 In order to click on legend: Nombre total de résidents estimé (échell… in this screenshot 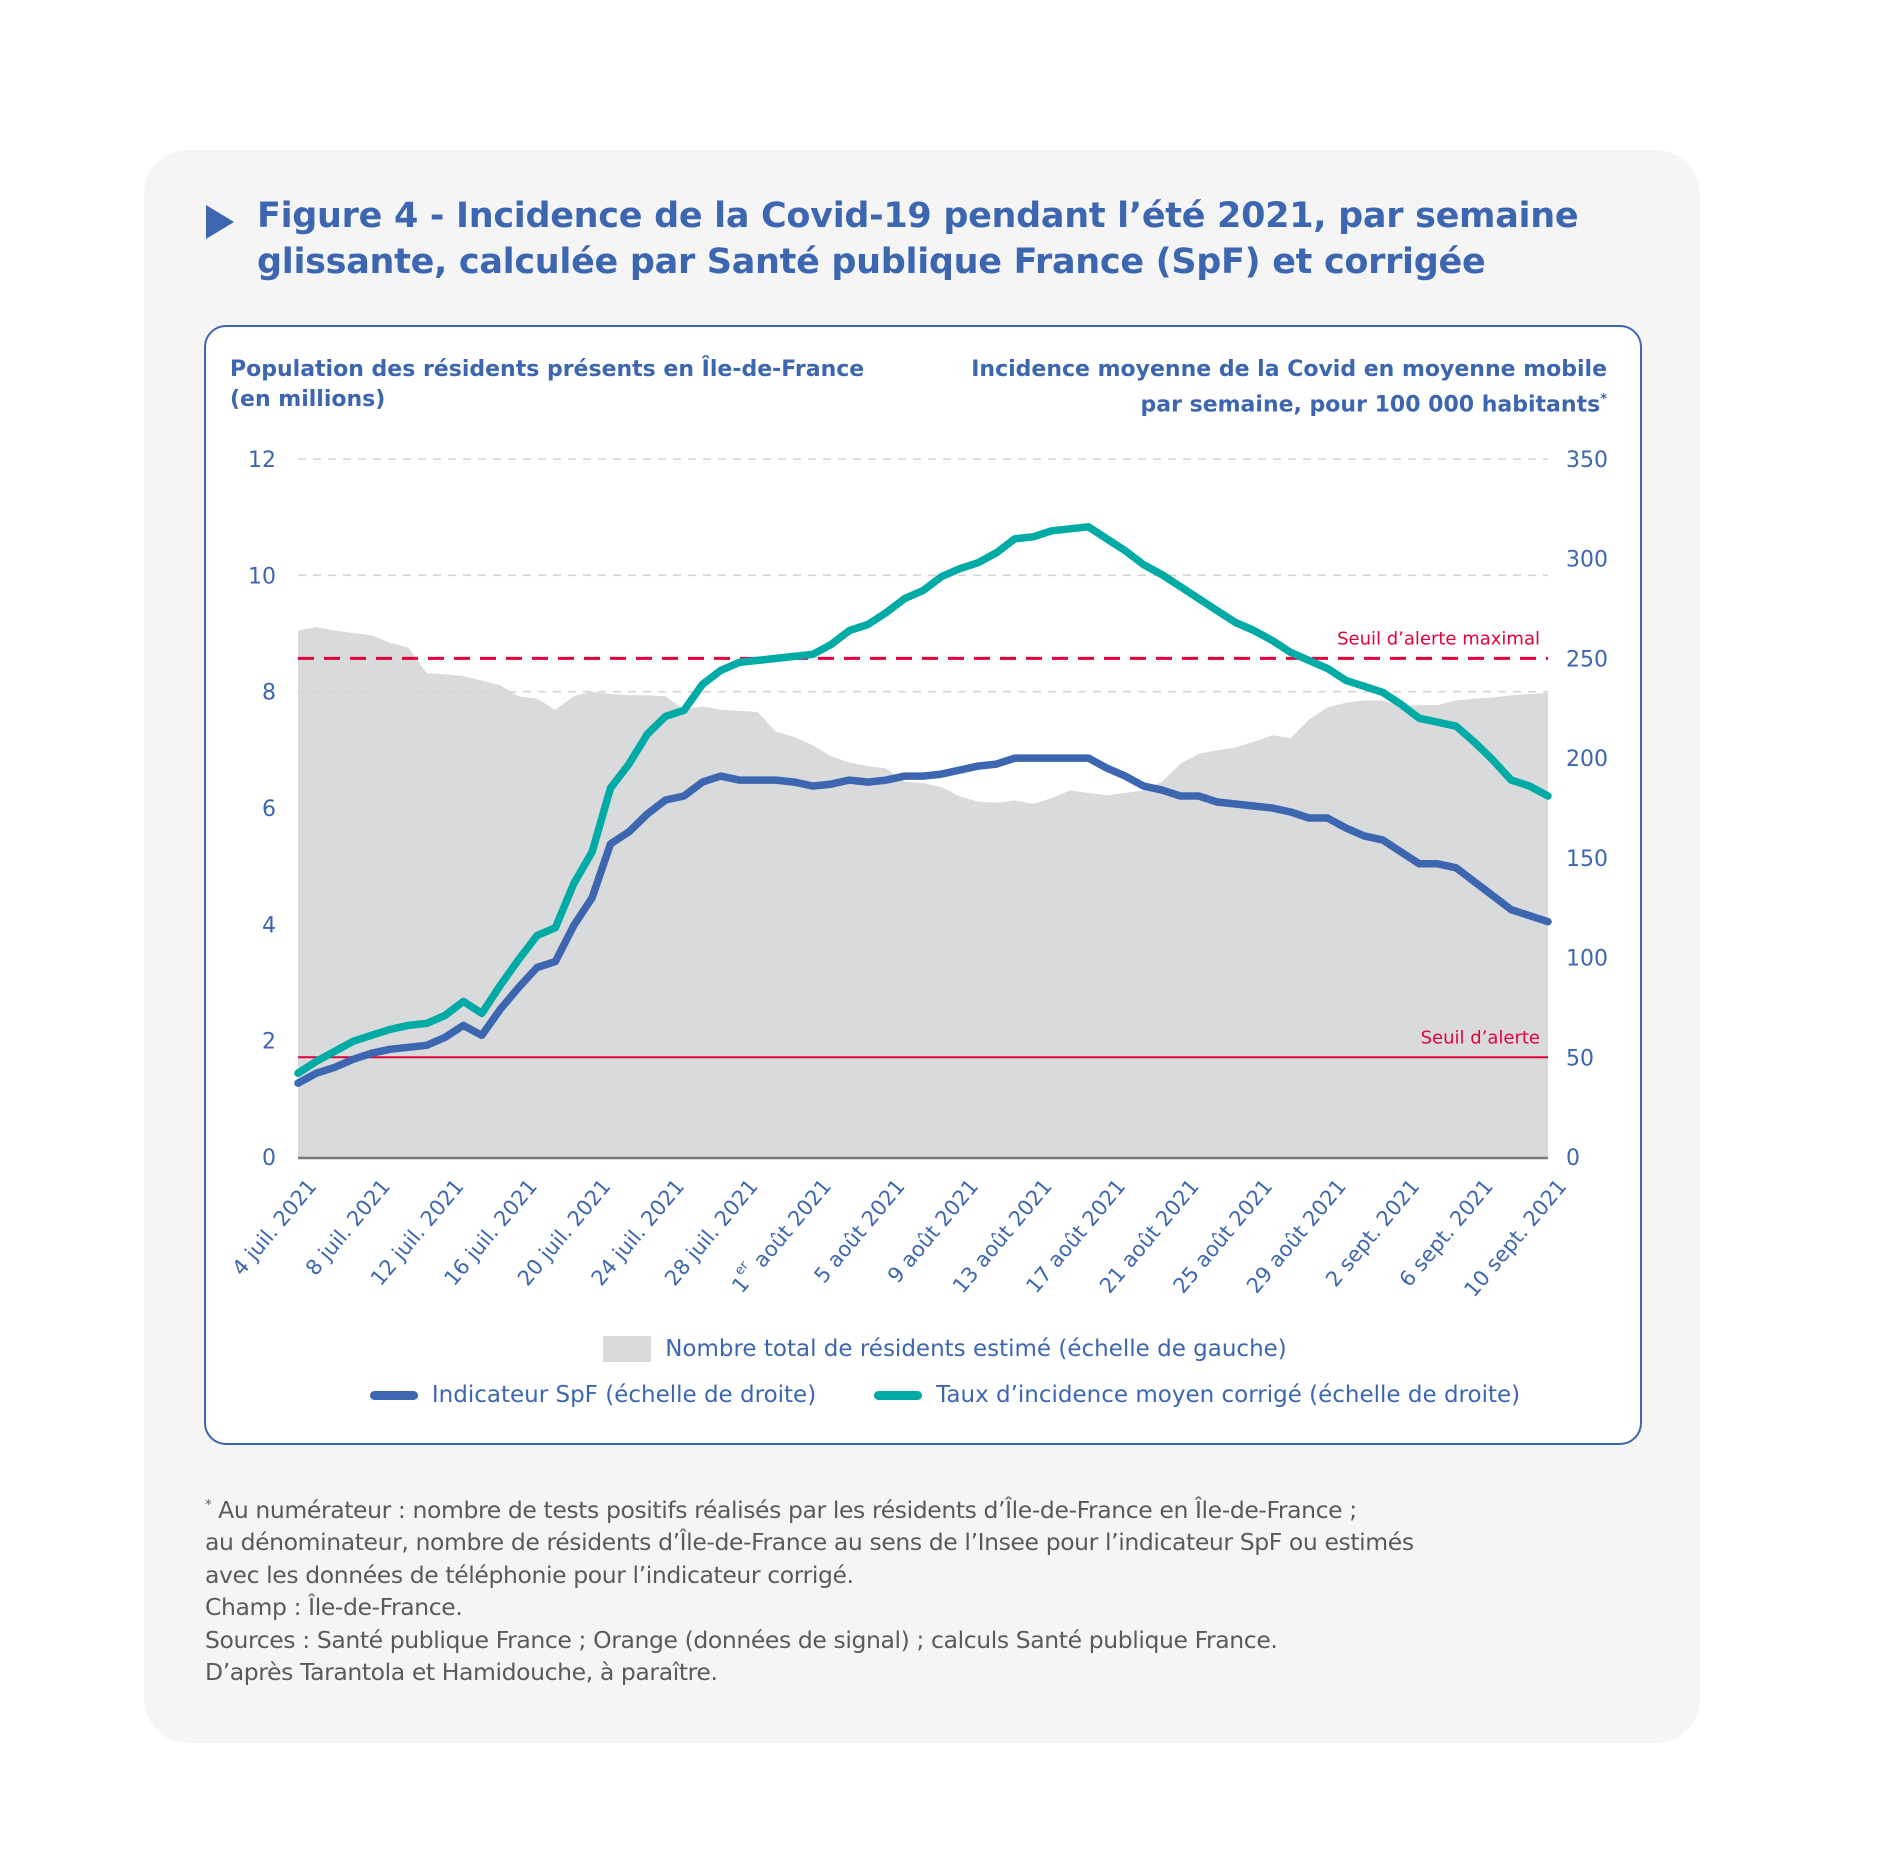, I will do `click(945, 1349)`.